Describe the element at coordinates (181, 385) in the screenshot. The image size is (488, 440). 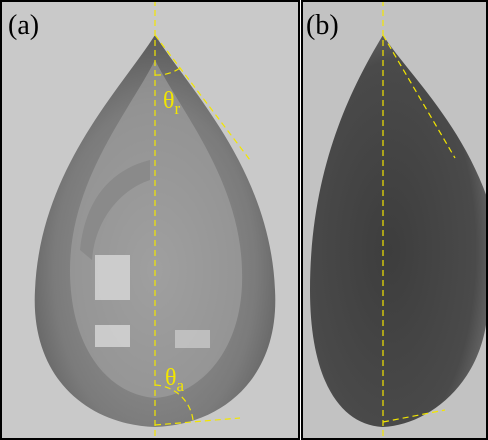
I see `shape: a` at that location.